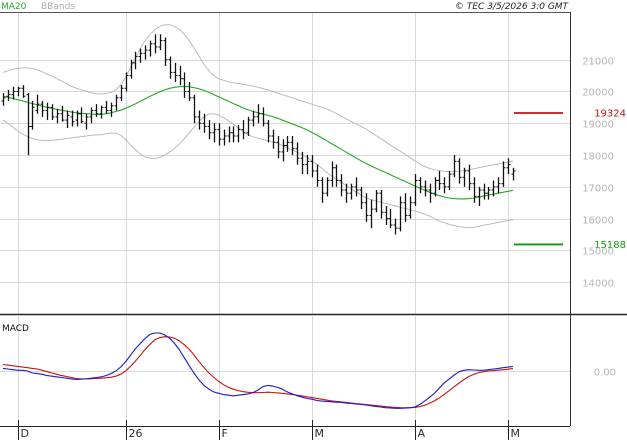 The height and width of the screenshot is (440, 627). I want to click on time-tick-label: F, so click(225, 433).